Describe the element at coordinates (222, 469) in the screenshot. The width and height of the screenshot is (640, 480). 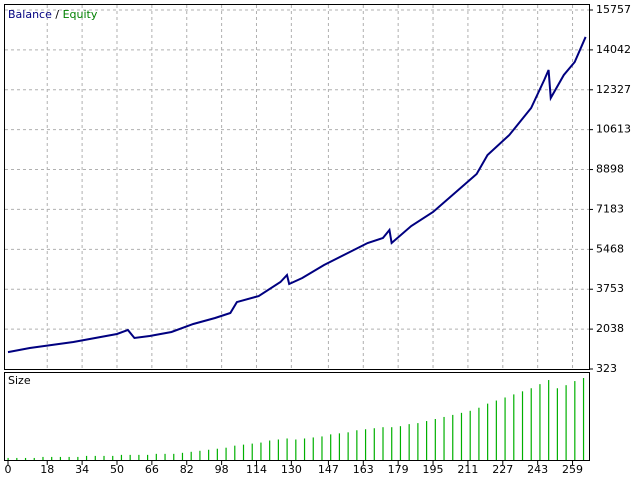
I see `x-tick-label: 98` at that location.